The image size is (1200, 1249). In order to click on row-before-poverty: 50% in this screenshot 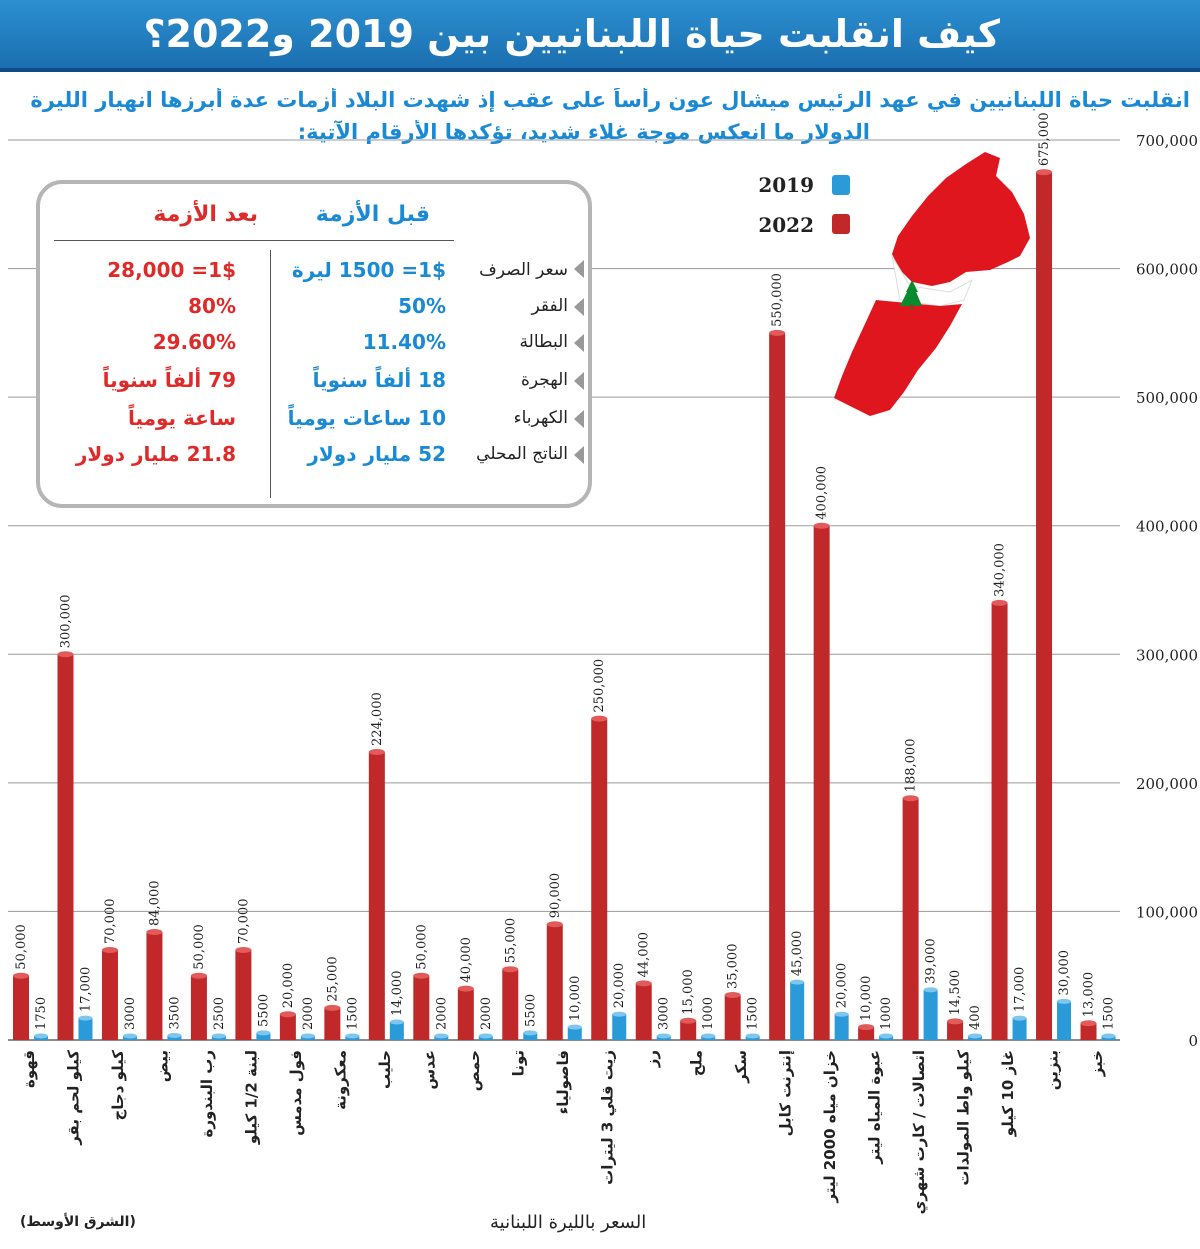, I will do `click(422, 306)`.